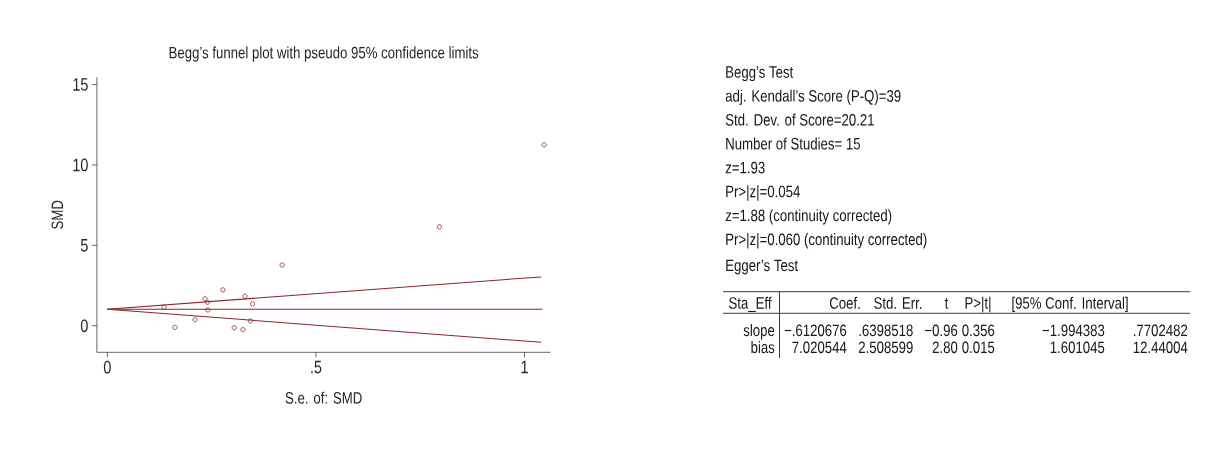 The image size is (1232, 450). Describe the element at coordinates (763, 193) in the screenshot. I see `text: Pr>|z|=0.054` at that location.